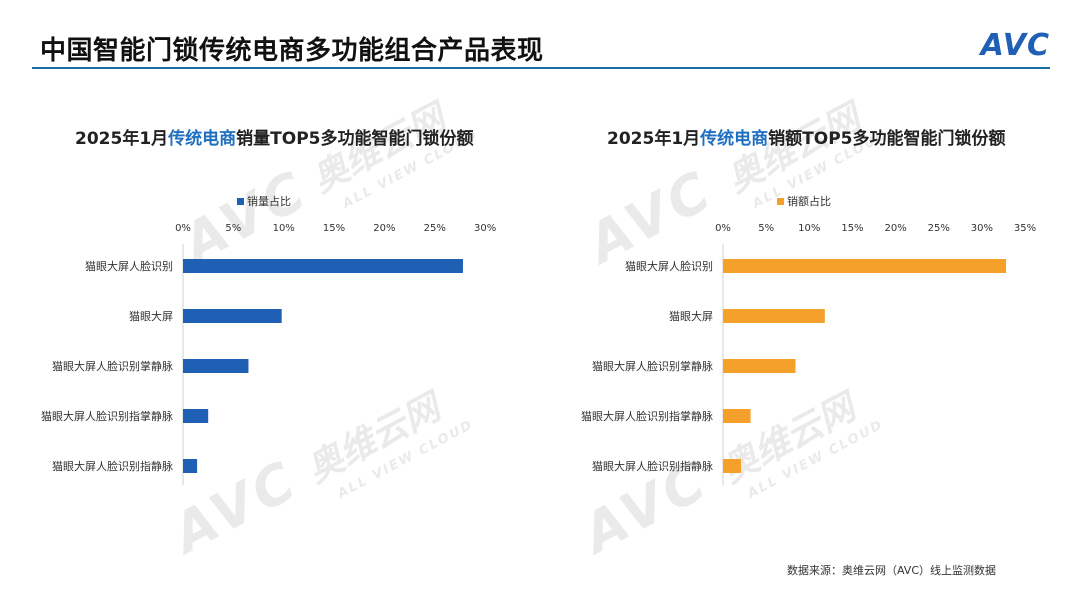 The width and height of the screenshot is (1080, 608). What do you see at coordinates (541, 68) in the screenshot?
I see `title-divider` at bounding box center [541, 68].